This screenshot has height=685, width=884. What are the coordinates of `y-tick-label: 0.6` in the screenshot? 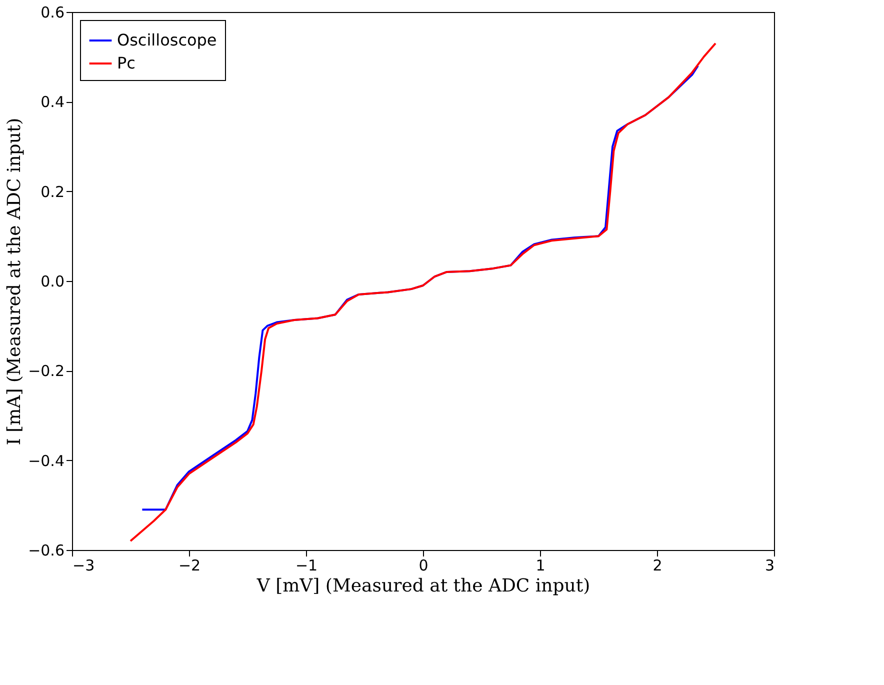 It's located at (52, 13).